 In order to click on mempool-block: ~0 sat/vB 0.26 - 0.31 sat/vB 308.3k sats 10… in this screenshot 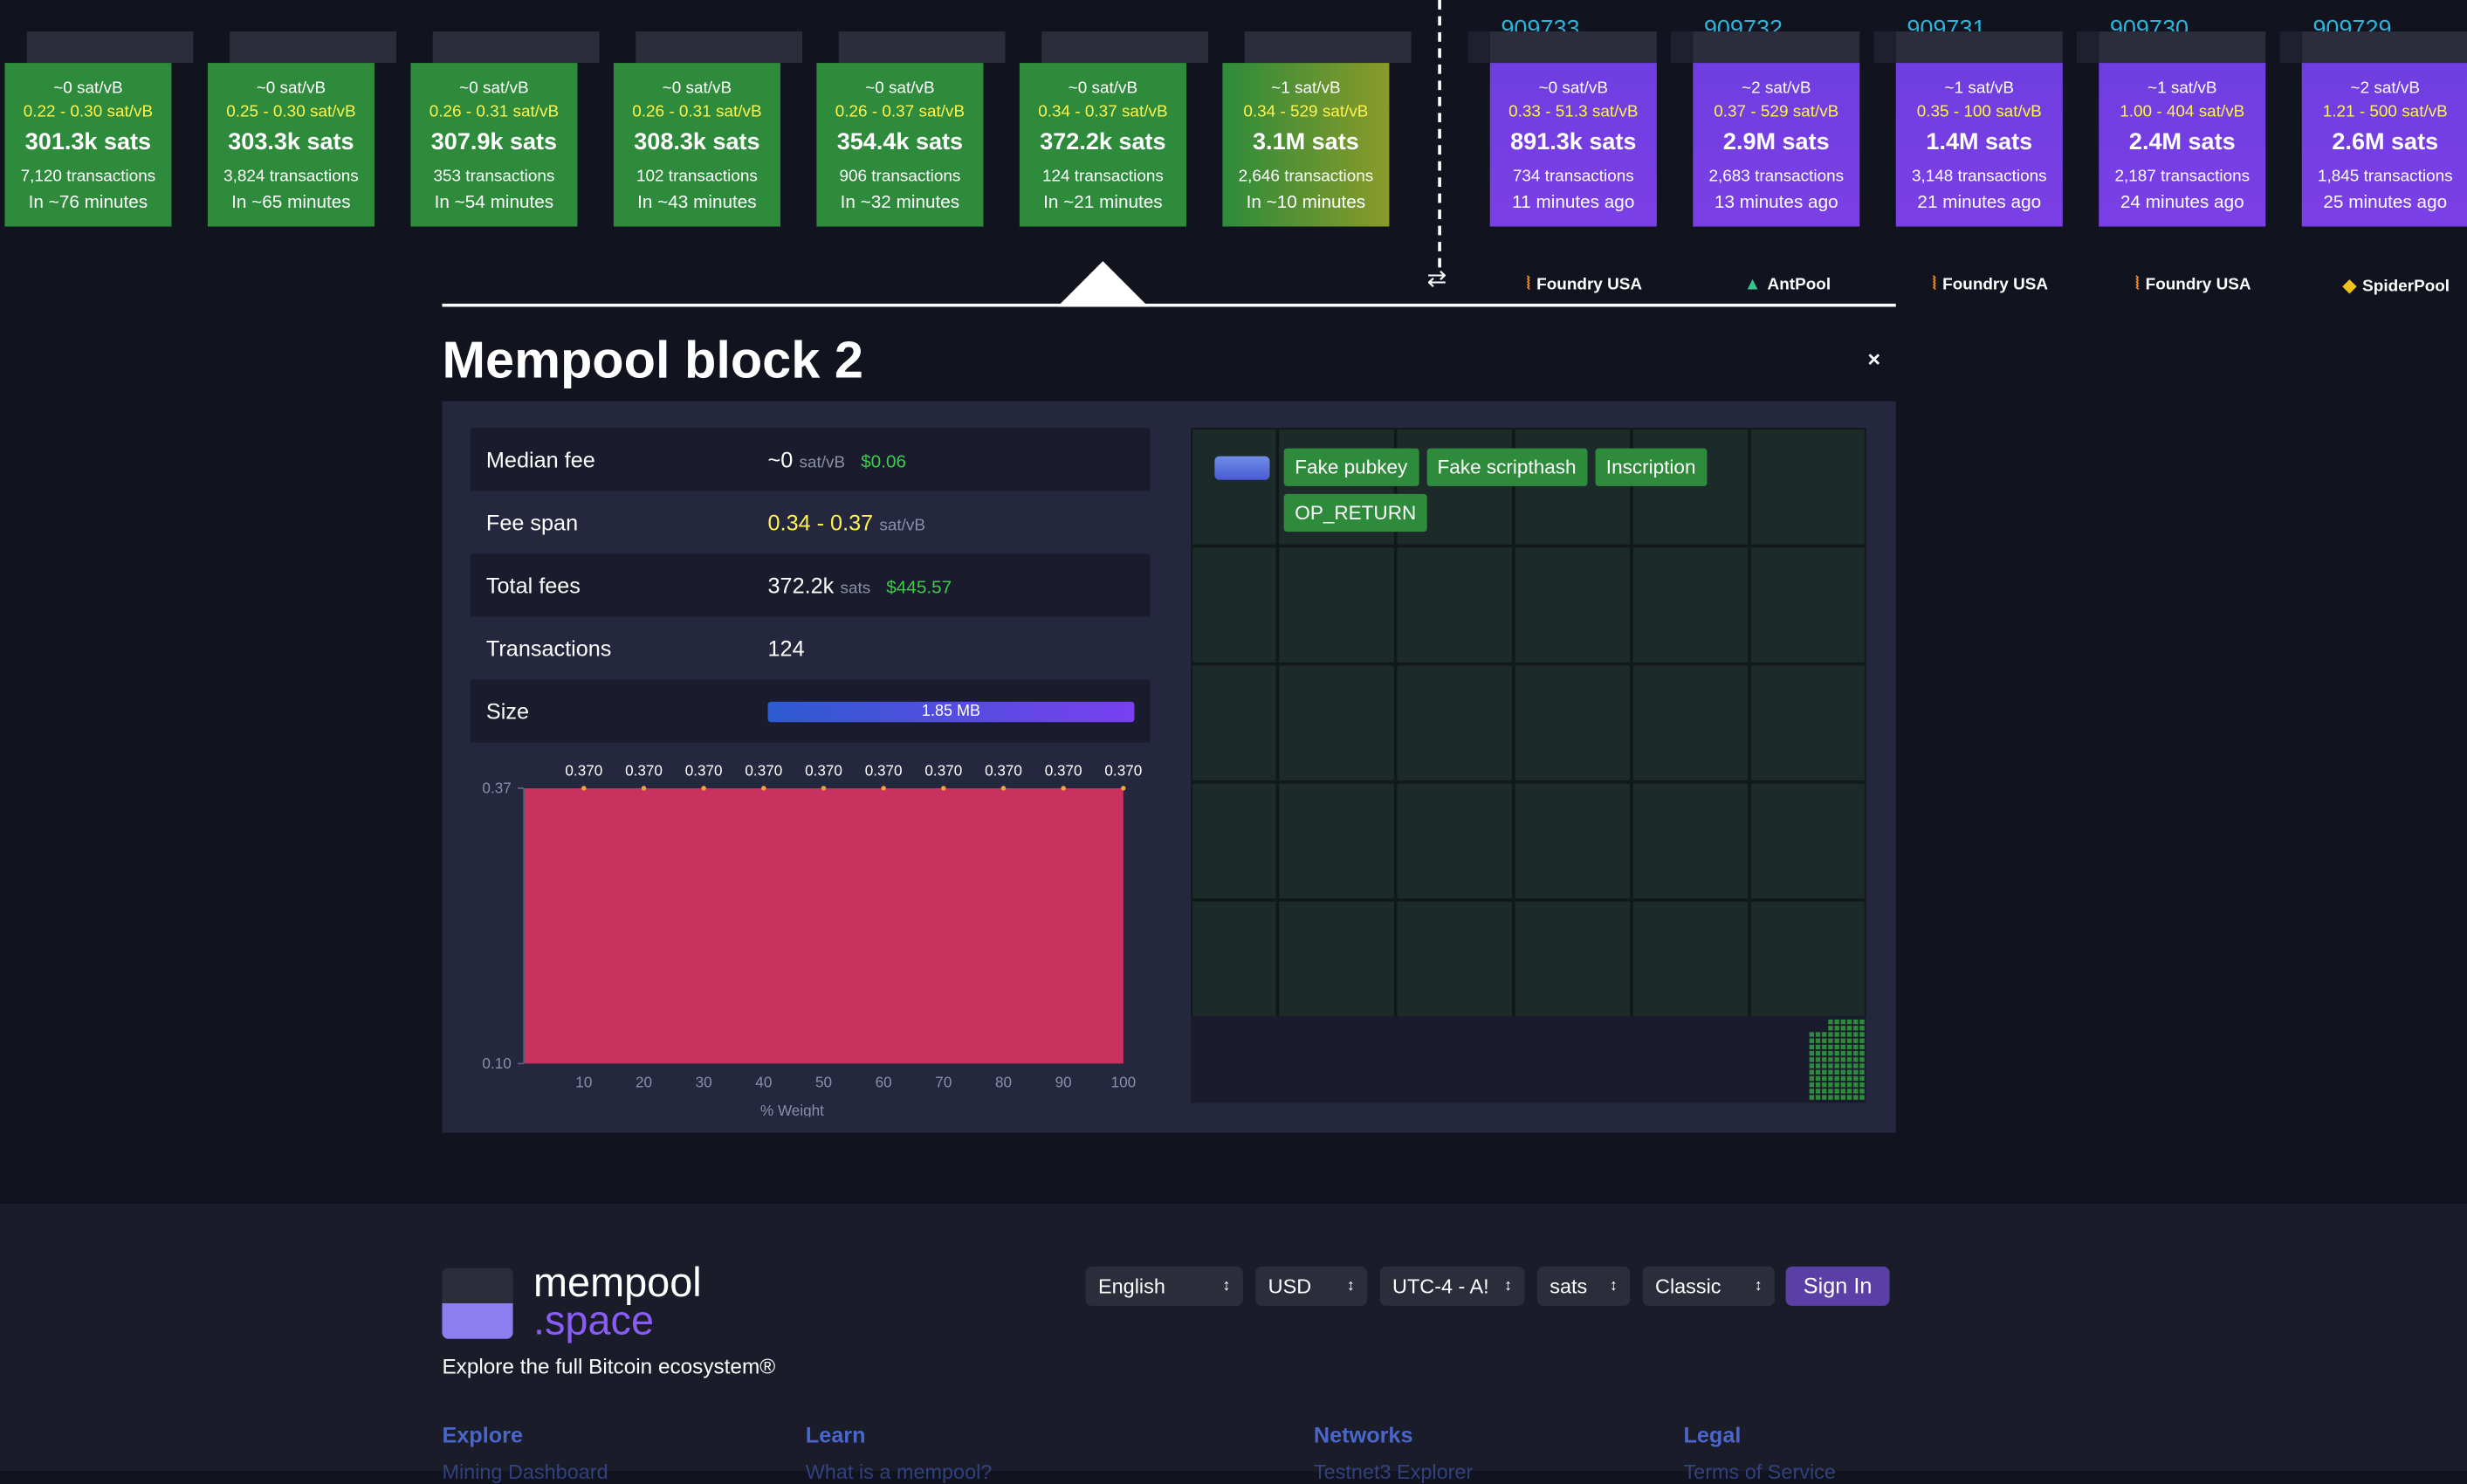, I will do `click(708, 129)`.